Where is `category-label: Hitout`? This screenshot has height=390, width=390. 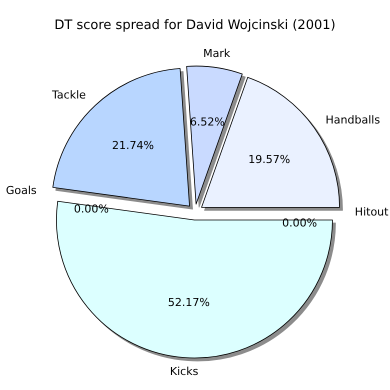 category-label: Hitout is located at coordinates (371, 212).